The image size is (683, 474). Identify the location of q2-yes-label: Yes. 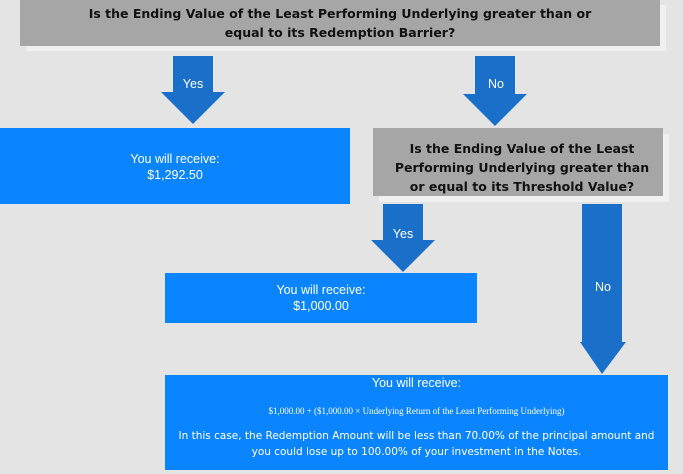
(403, 234).